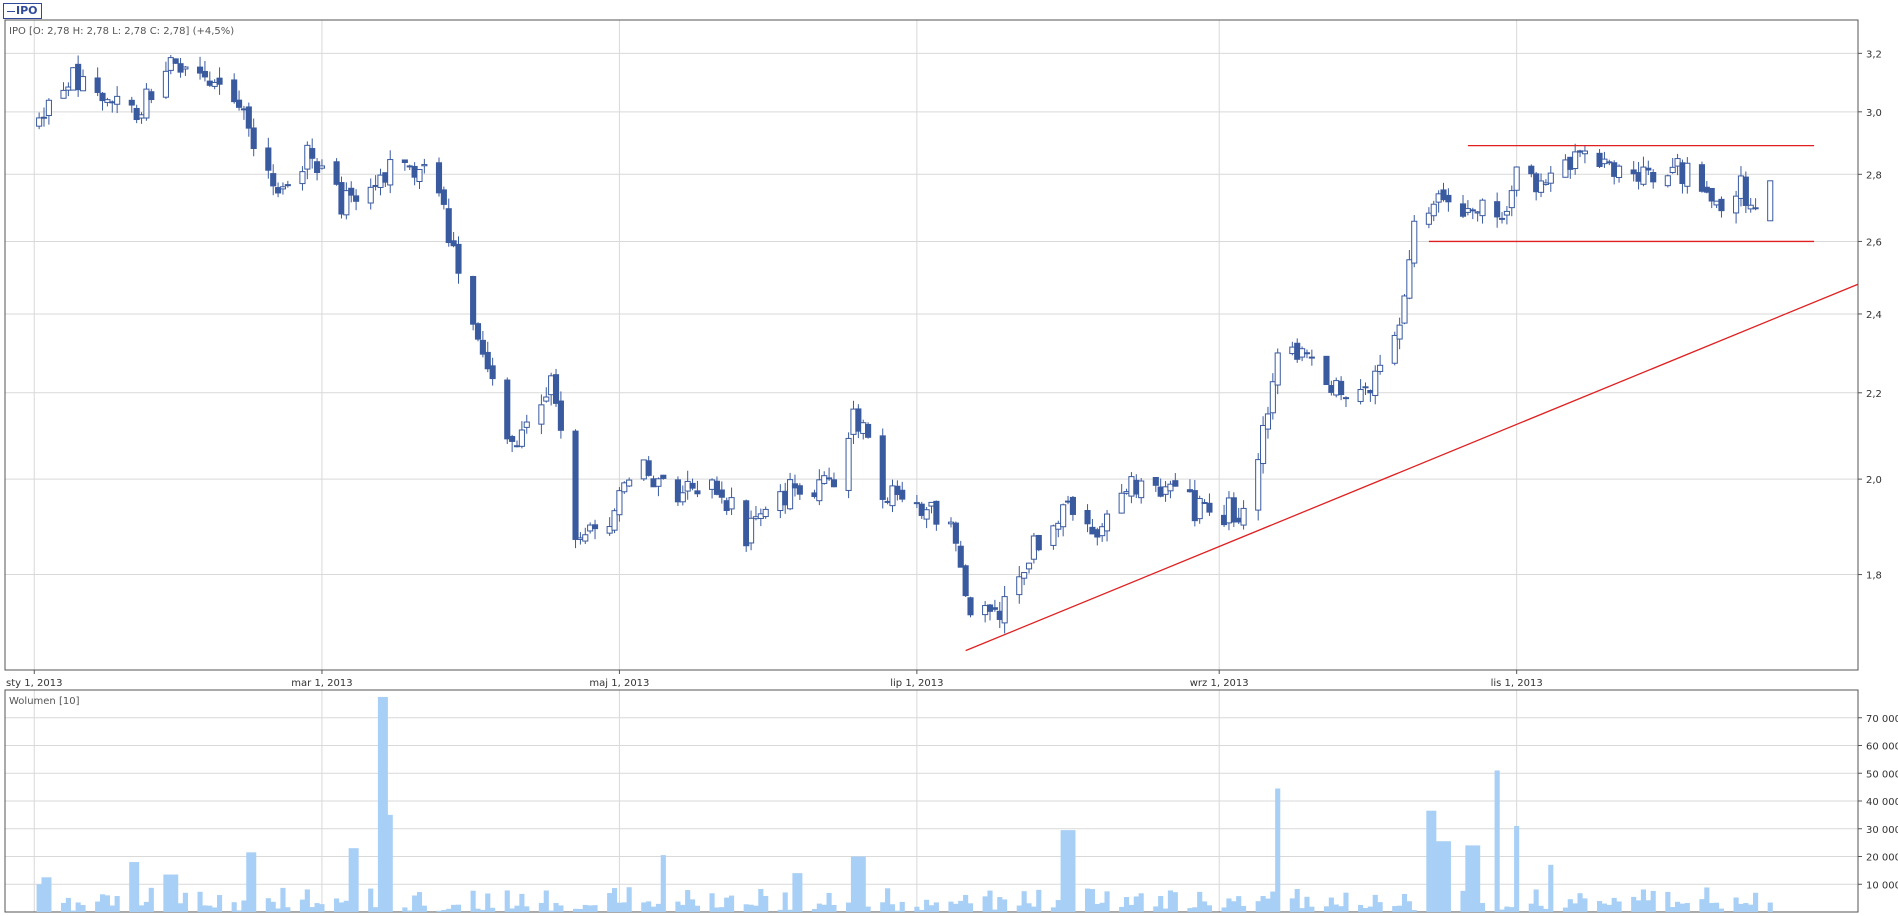  What do you see at coordinates (1874, 394) in the screenshot?
I see `price-tick-label: 2,2` at bounding box center [1874, 394].